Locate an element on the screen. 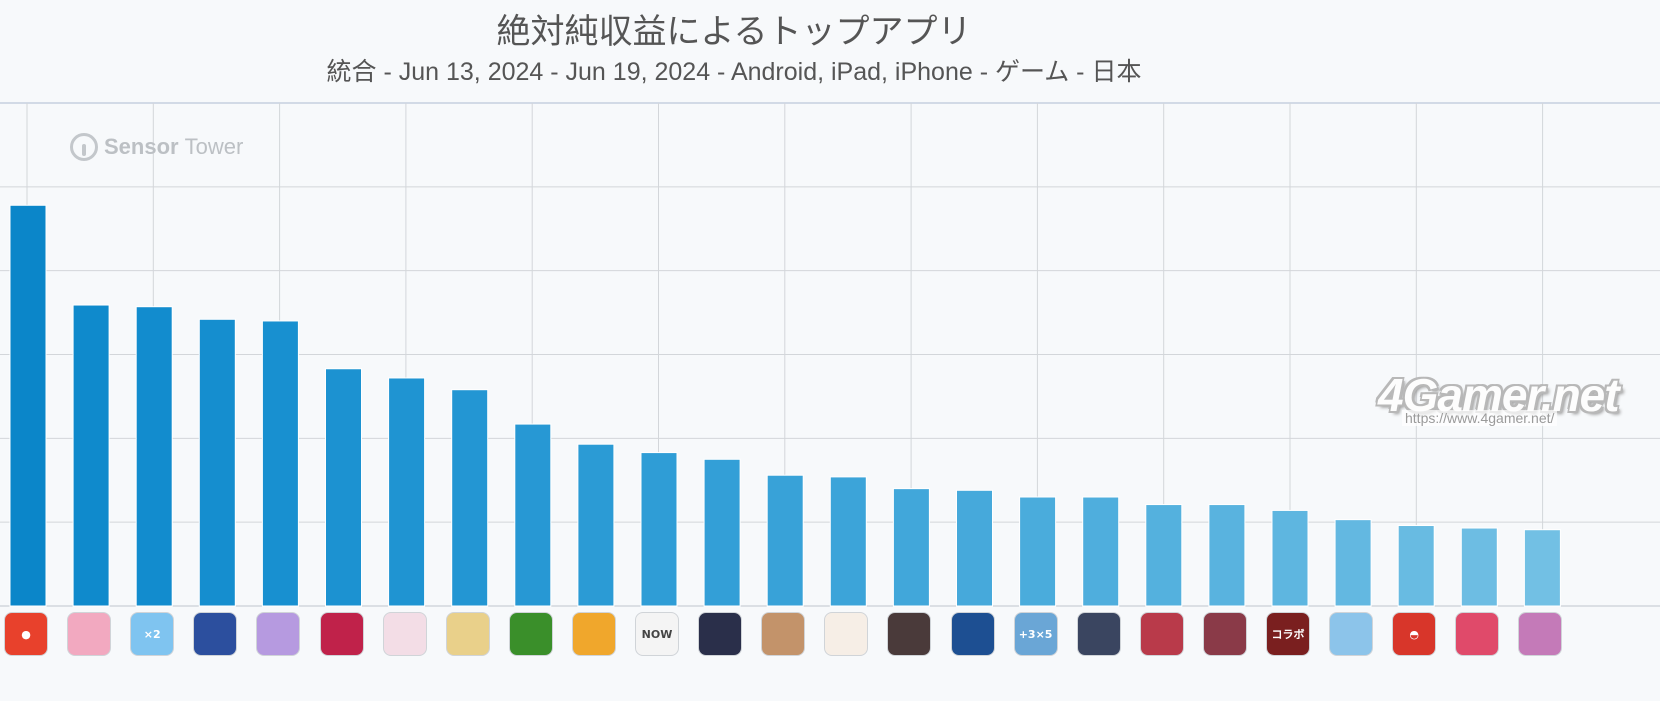 This screenshot has width=1660, height=701. soldier-icon is located at coordinates (783, 634).